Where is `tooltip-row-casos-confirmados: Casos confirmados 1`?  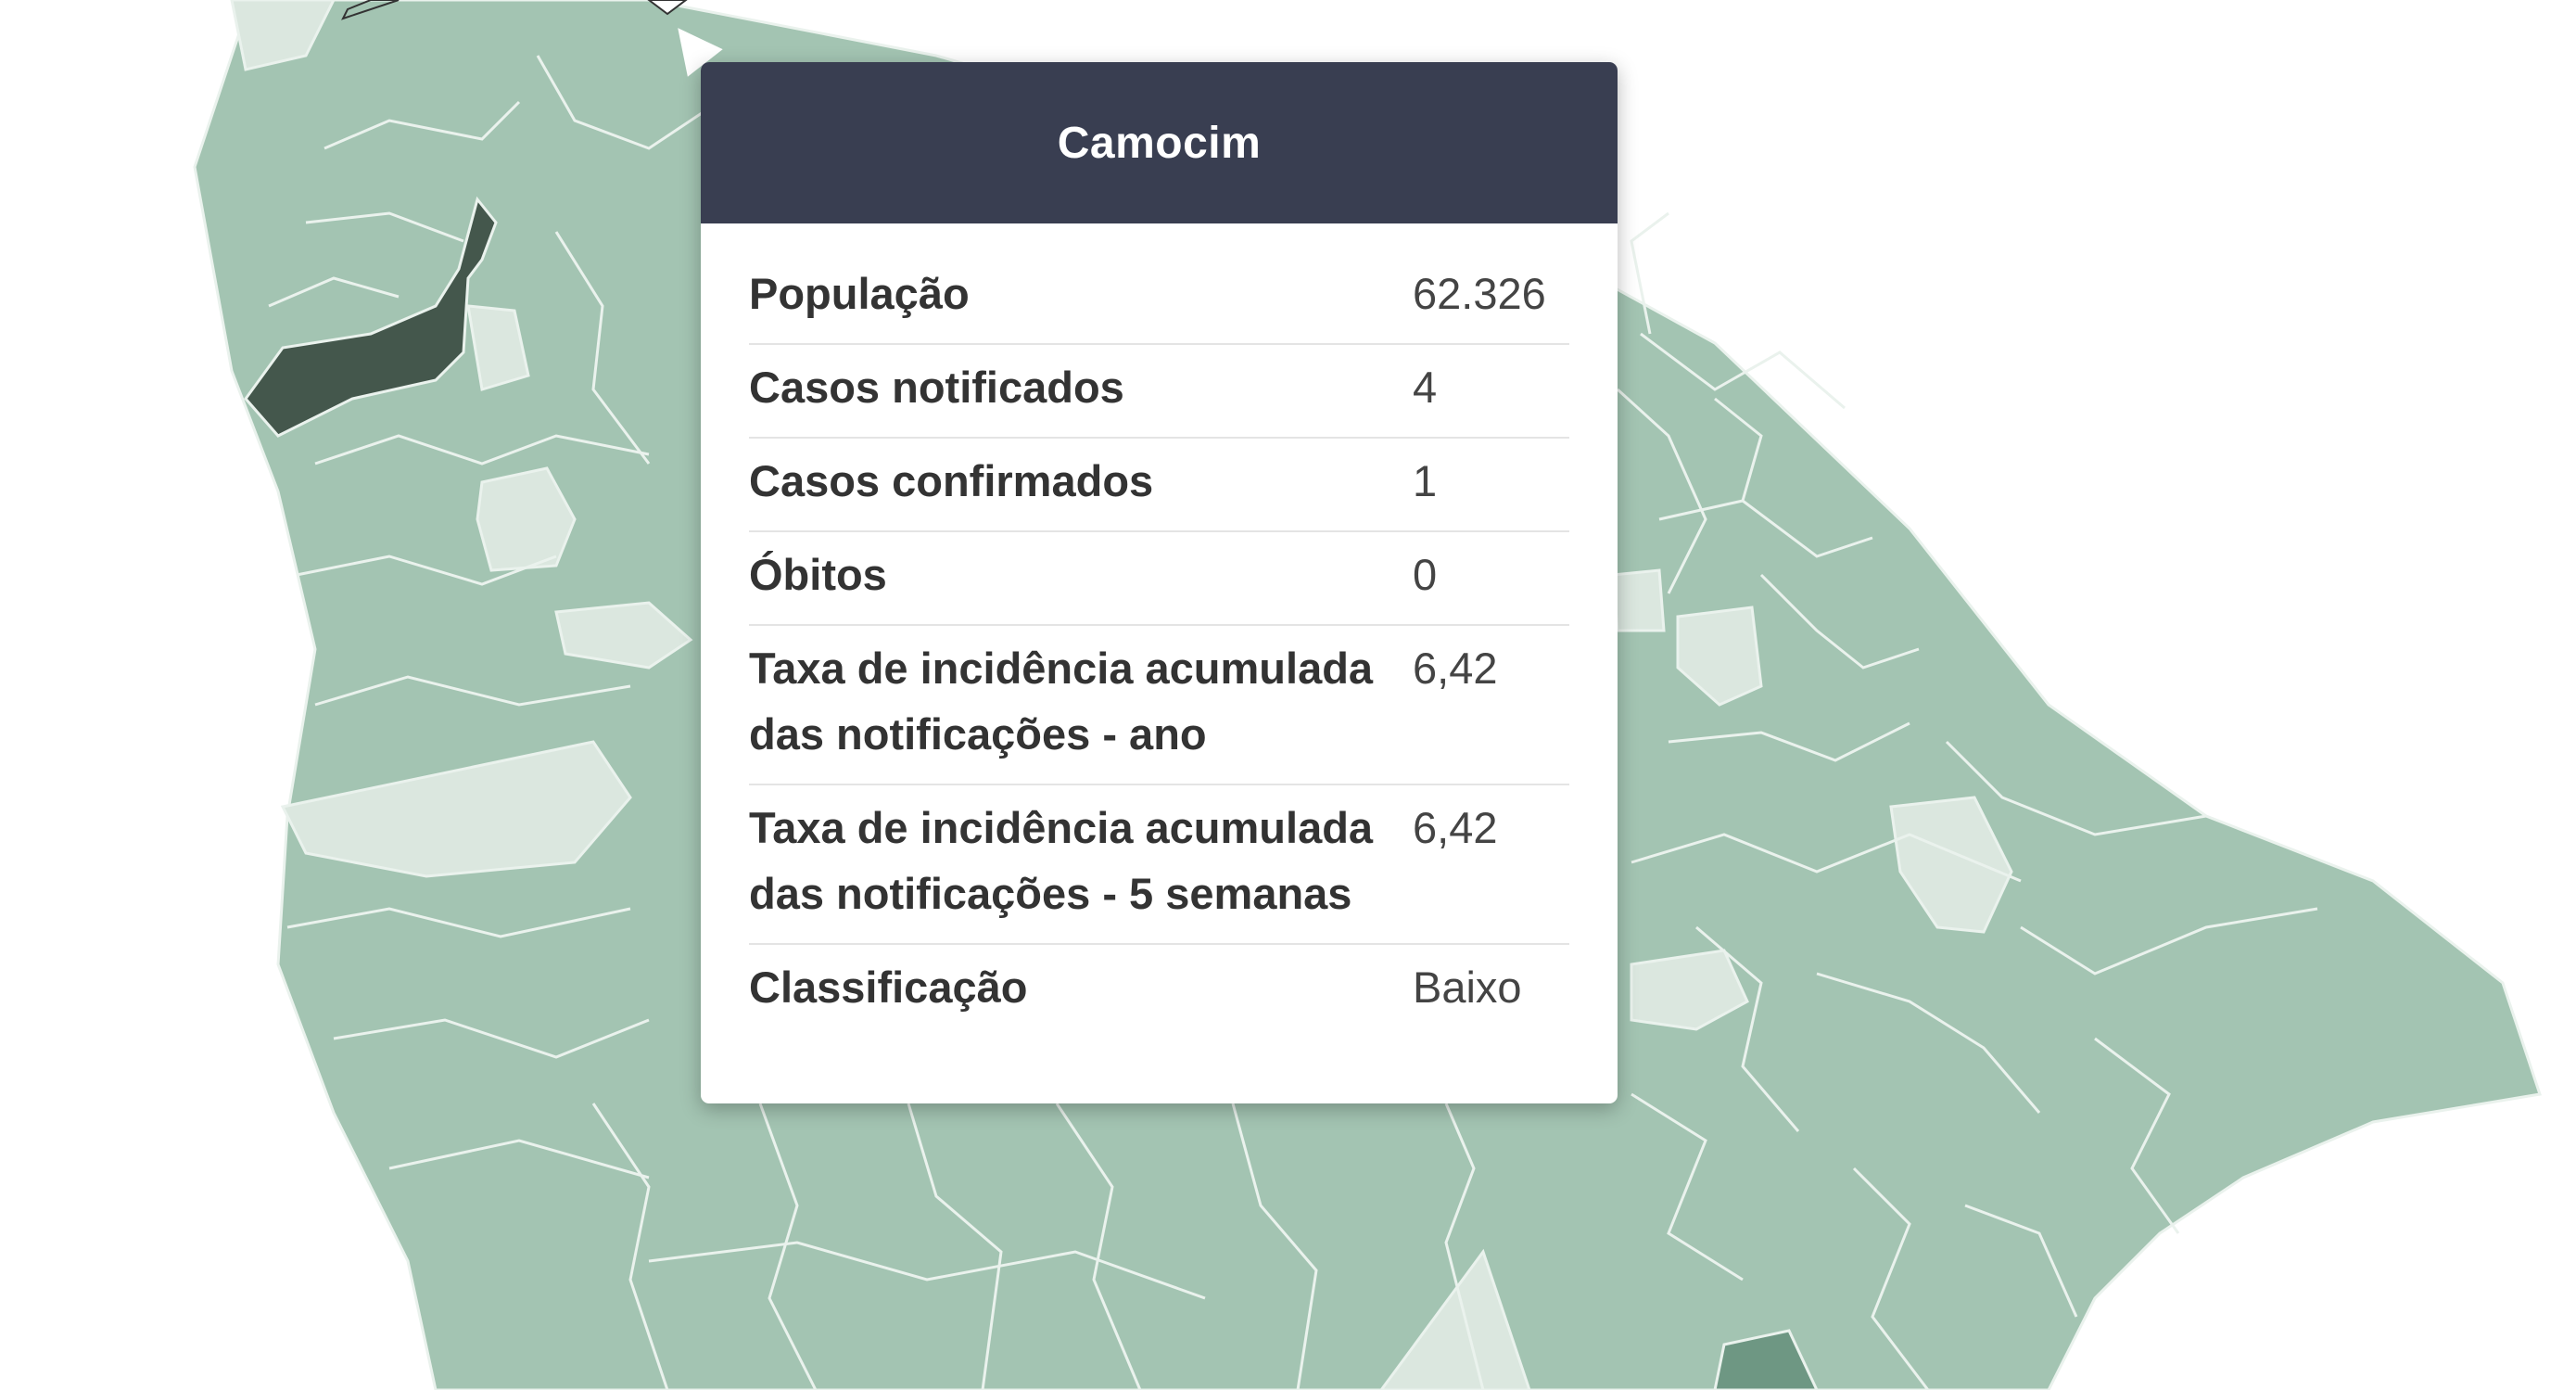
tooltip-row-casos-confirmados: Casos confirmados 1 is located at coordinates (1159, 485).